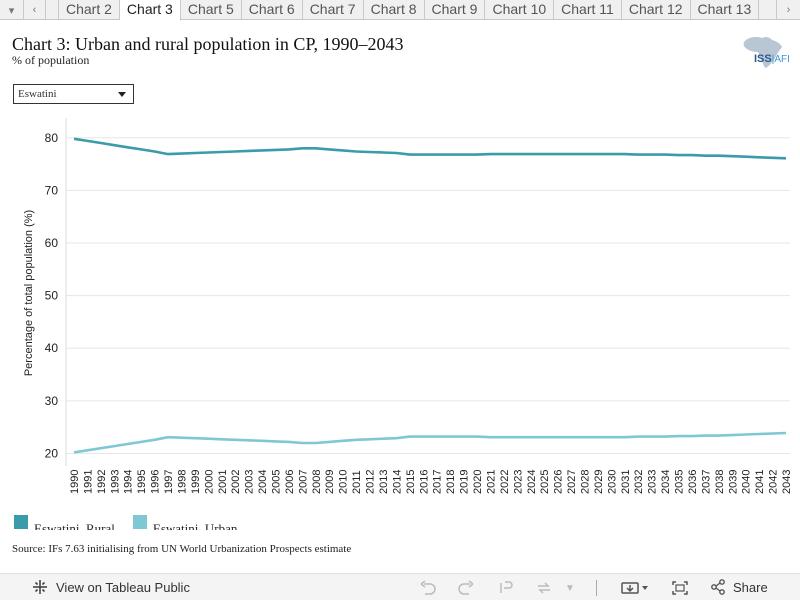 This screenshot has width=800, height=600. What do you see at coordinates (371, 482) in the screenshot?
I see `x-tick-label: 2012` at bounding box center [371, 482].